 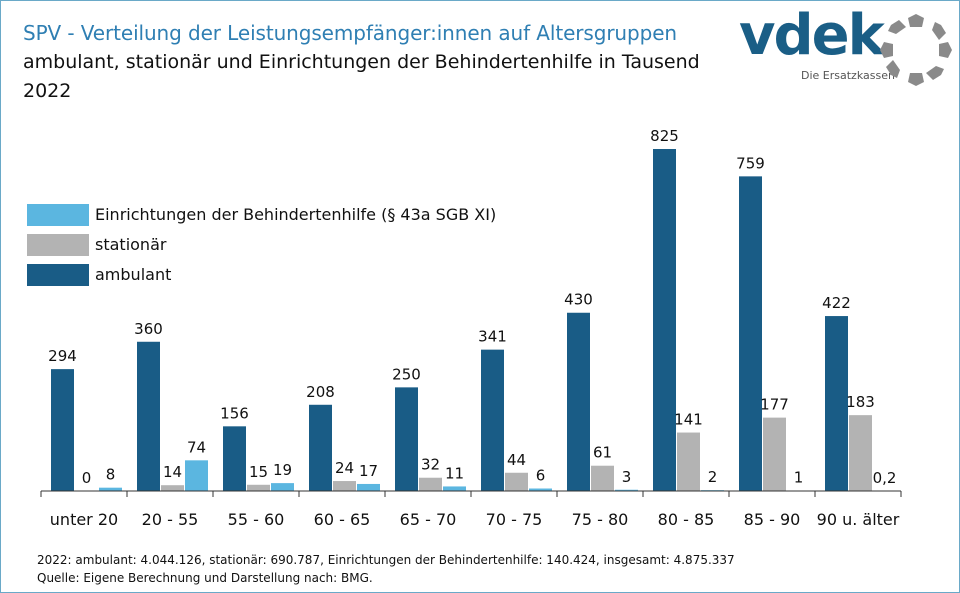 I want to click on value-label-ambulant-20-55: 360, so click(x=148, y=329).